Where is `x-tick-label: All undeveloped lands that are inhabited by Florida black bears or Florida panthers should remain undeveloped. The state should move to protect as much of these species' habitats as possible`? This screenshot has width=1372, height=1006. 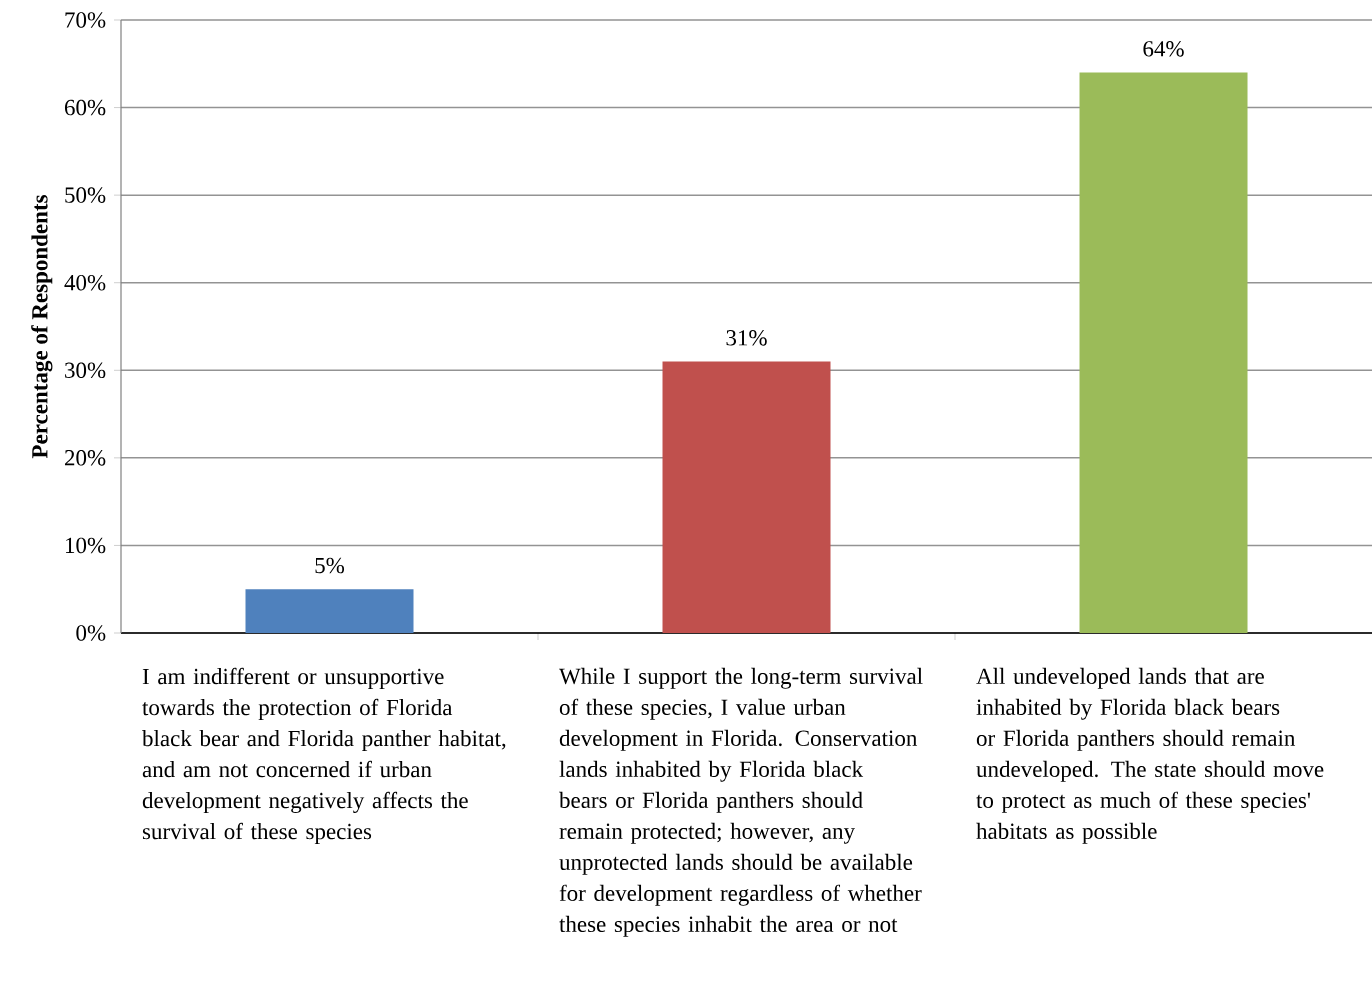 x-tick-label: All undeveloped lands that are inhabited by Florida black bears or Florida panthers should remain undeveloped. The state should move to protect as much of these species' habitats as possible is located at coordinates (1150, 755).